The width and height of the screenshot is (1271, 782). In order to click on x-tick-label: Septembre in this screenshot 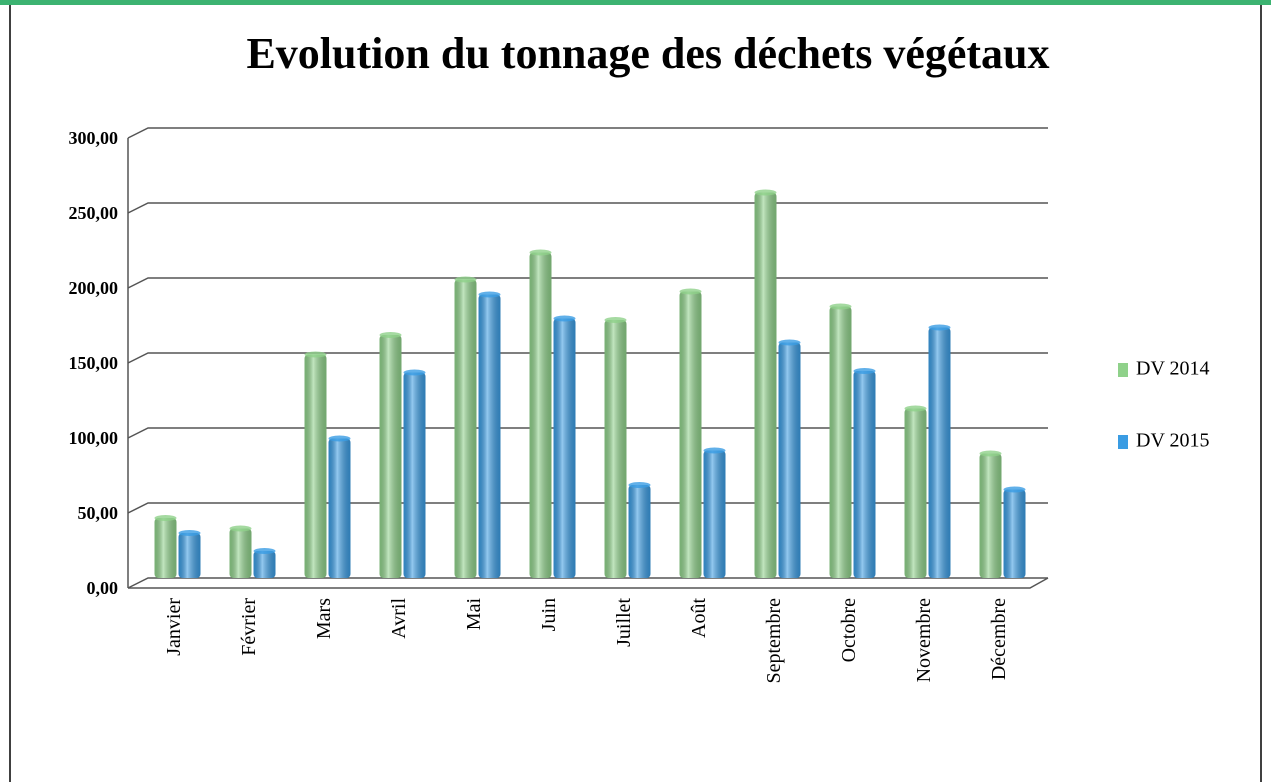, I will do `click(774, 641)`.